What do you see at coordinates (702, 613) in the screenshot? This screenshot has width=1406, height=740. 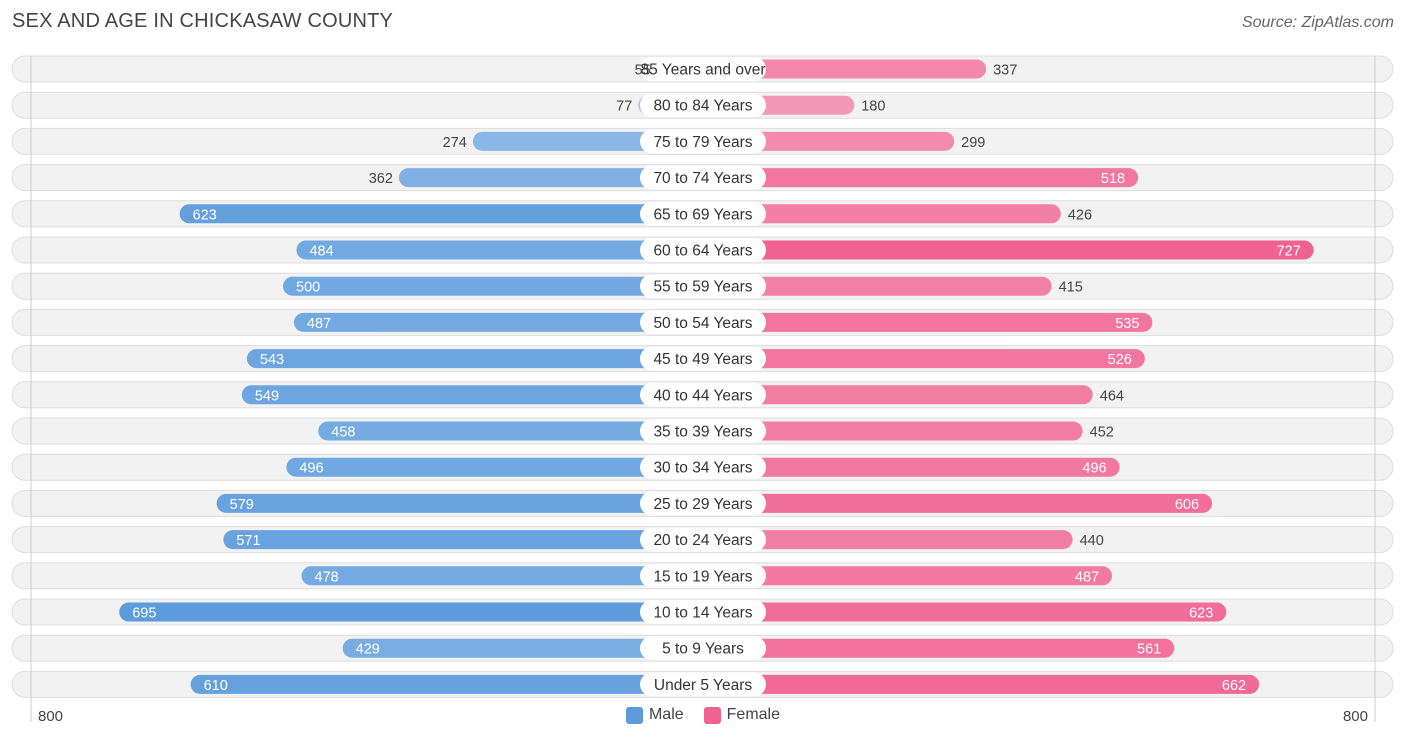 I see `category-label: 10 to 14 Years` at bounding box center [702, 613].